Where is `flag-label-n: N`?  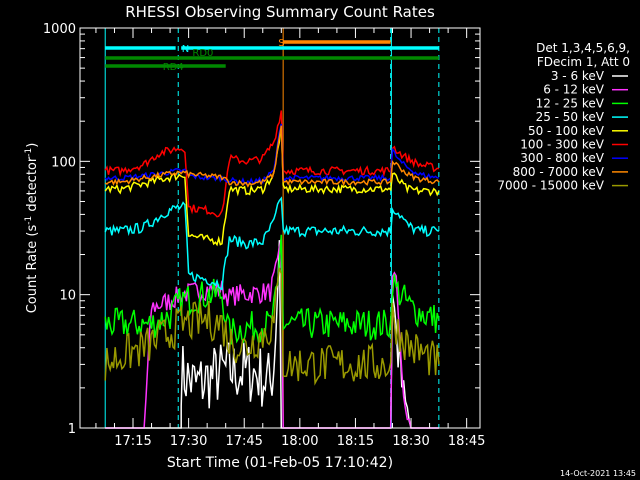
flag-label-n: N is located at coordinates (185, 49).